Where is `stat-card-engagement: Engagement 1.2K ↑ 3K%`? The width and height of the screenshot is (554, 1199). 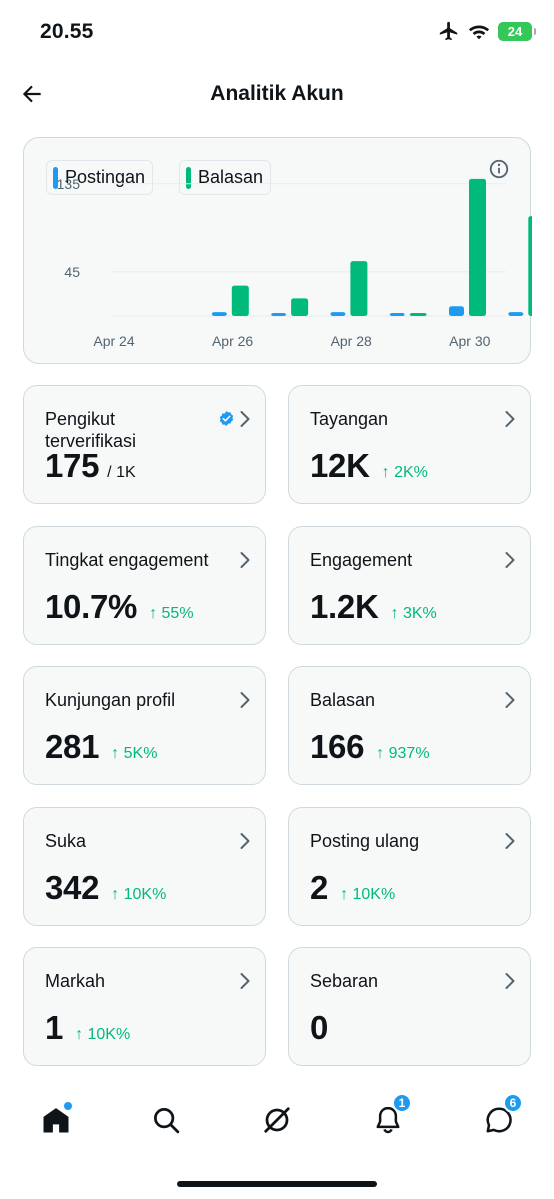 stat-card-engagement: Engagement 1.2K ↑ 3K% is located at coordinates (409, 585).